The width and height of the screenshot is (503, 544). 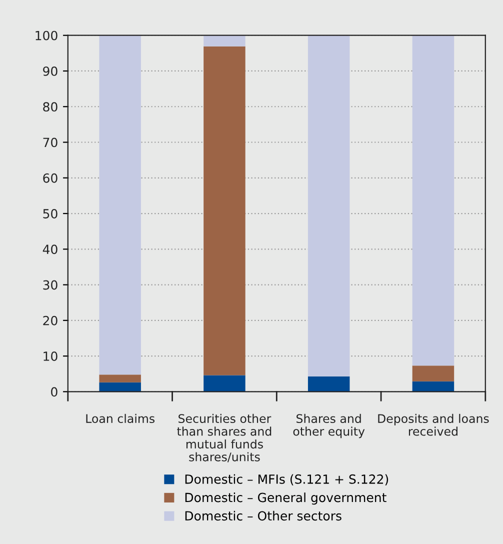 What do you see at coordinates (50, 321) in the screenshot?
I see `y-tick-label: 20` at bounding box center [50, 321].